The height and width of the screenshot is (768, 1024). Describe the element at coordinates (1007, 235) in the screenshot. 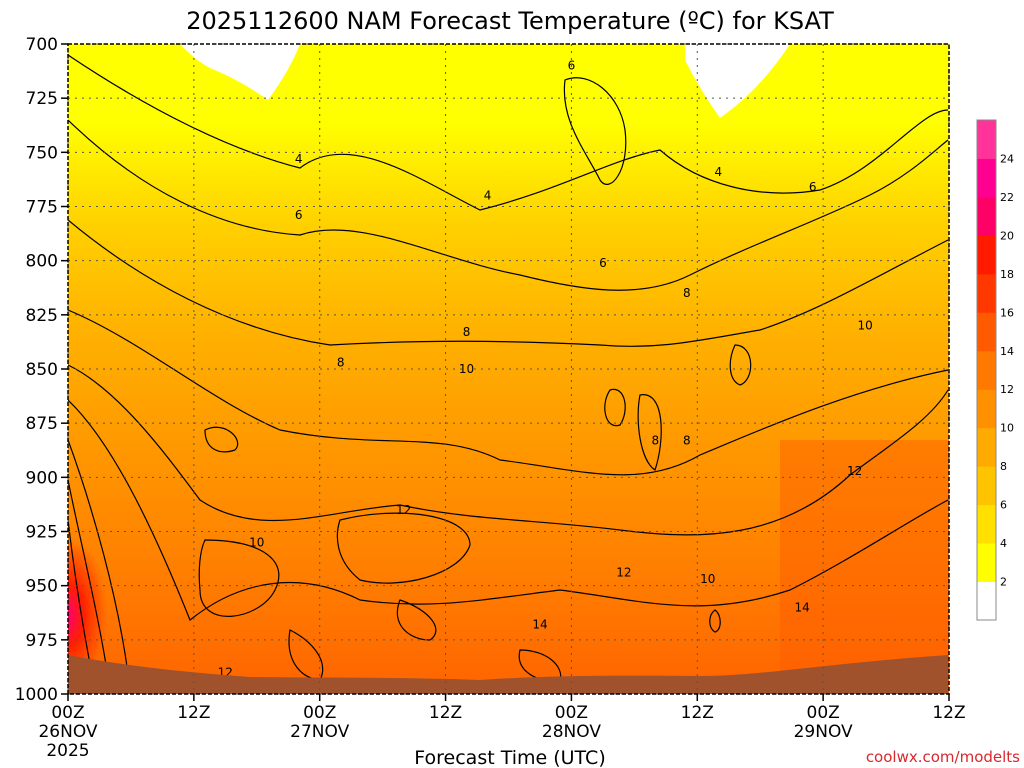

I see `colorbar-label: 20` at that location.